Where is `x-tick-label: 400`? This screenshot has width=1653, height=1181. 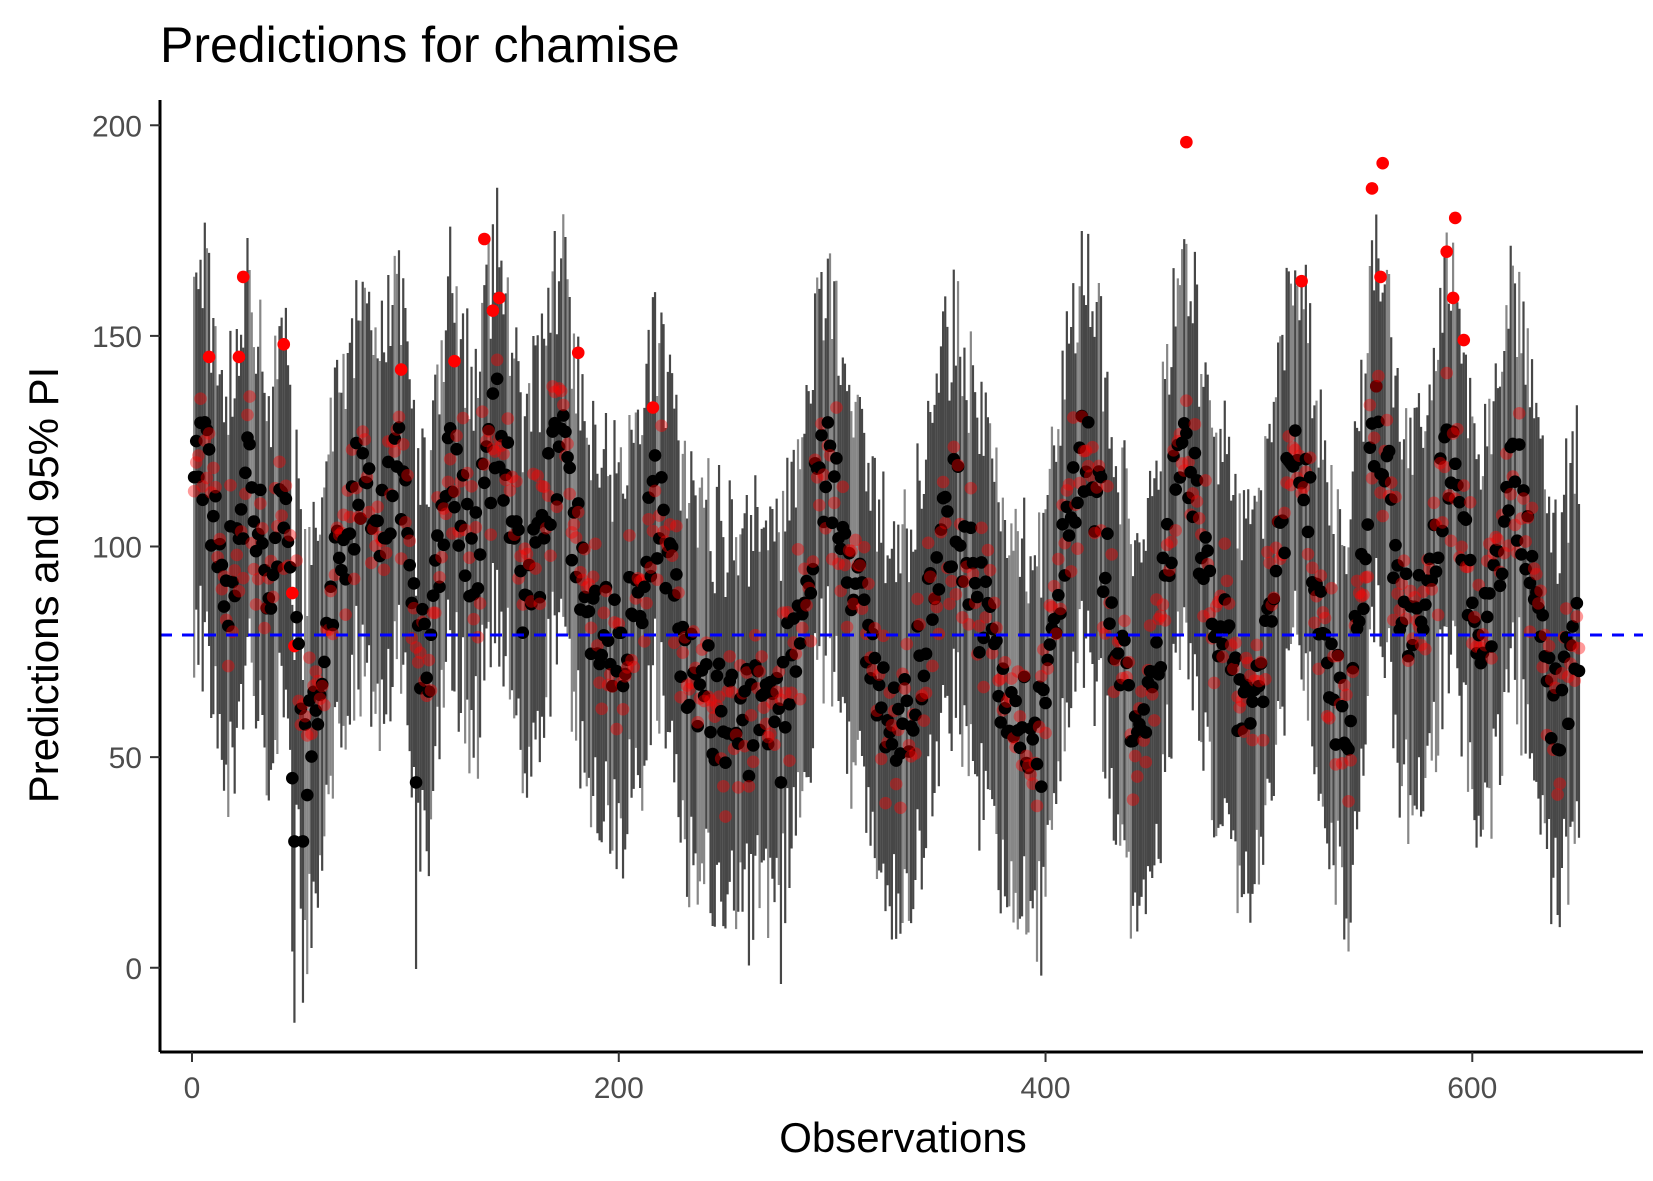
x-tick-label: 400 is located at coordinates (1046, 1088).